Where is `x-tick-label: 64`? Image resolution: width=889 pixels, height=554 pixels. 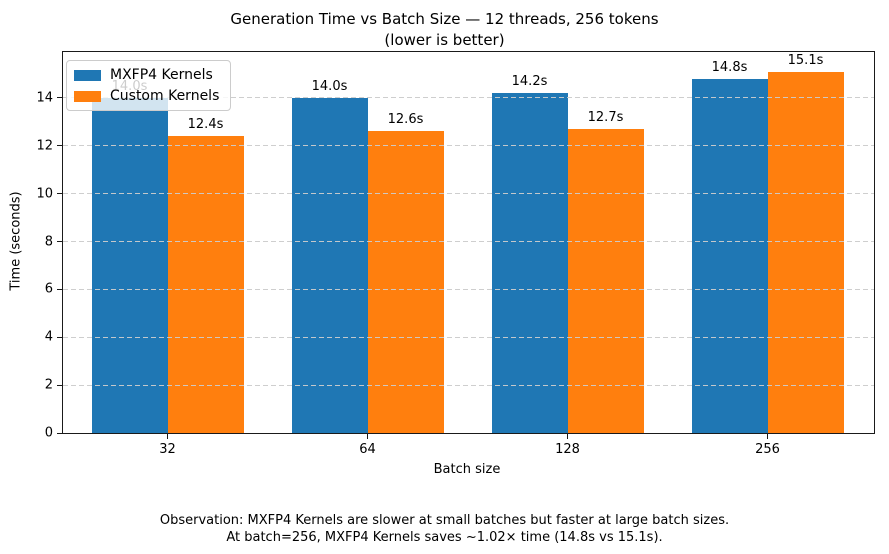
x-tick-label: 64 is located at coordinates (367, 449).